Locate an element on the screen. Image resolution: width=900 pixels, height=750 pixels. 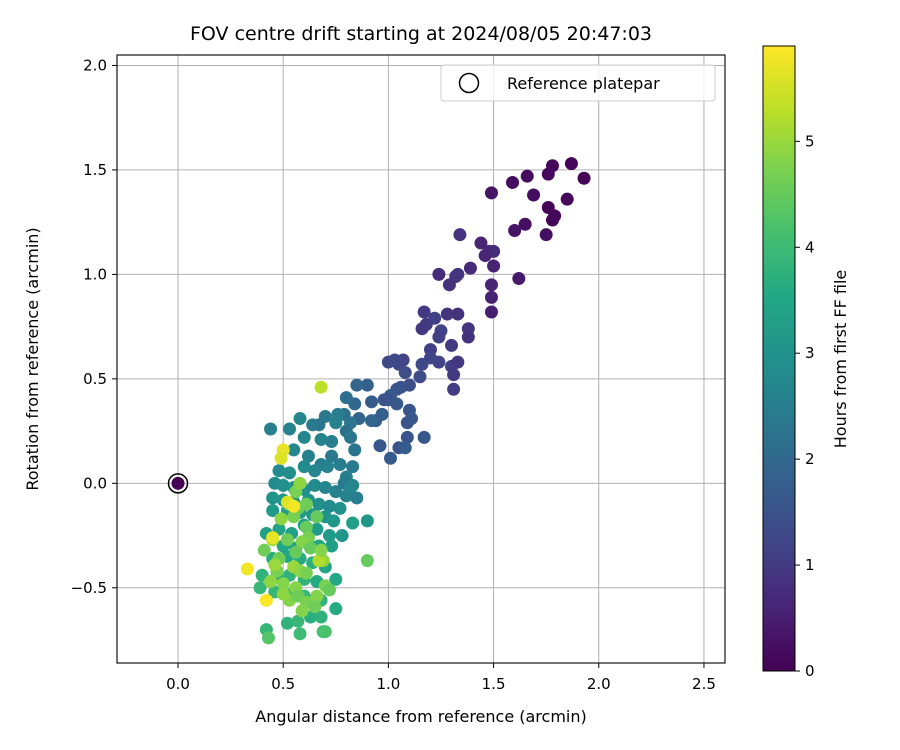
colorbar-tick-label: 1 is located at coordinates (810, 565).